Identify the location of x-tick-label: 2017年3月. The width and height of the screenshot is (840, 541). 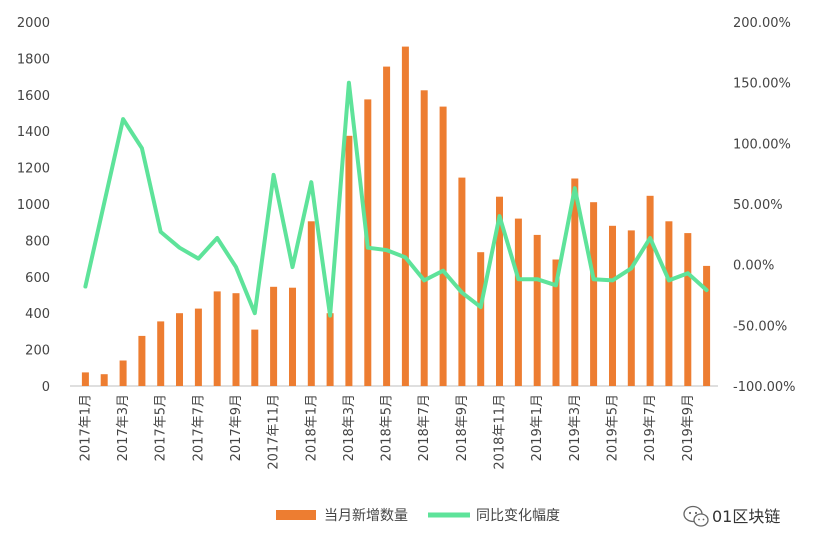
(123, 427).